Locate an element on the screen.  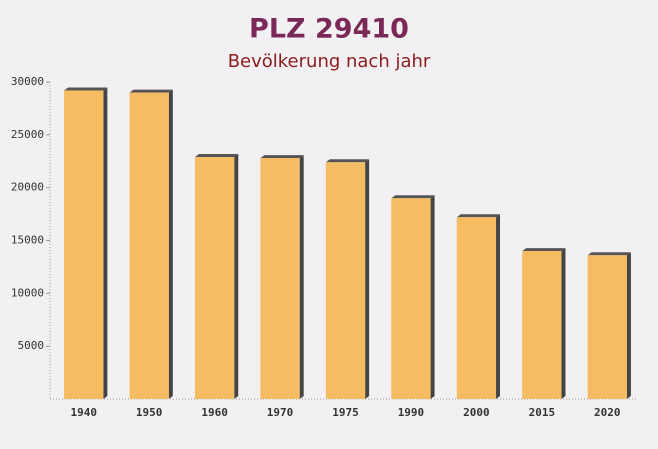
x-tick-label: 2015 is located at coordinates (542, 412).